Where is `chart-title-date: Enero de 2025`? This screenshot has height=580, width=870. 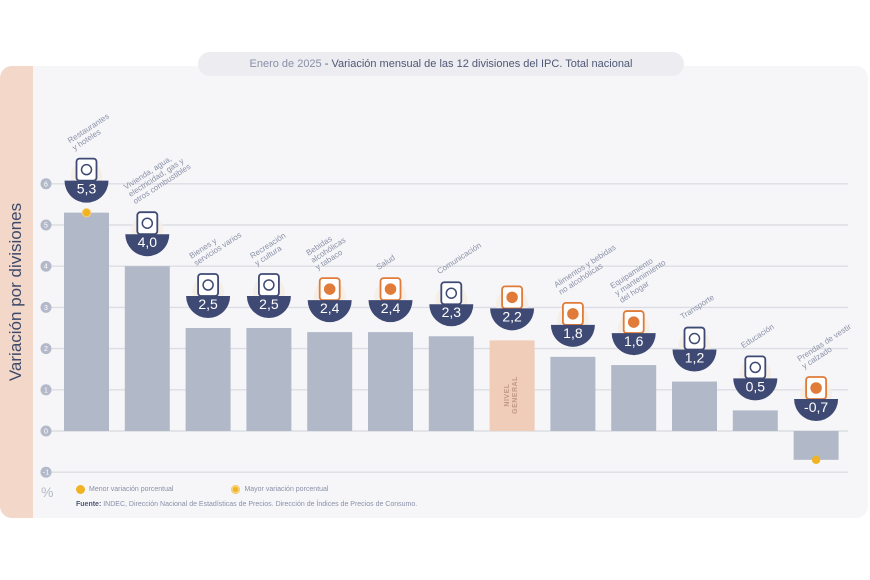 chart-title-date: Enero de 2025 is located at coordinates (285, 64).